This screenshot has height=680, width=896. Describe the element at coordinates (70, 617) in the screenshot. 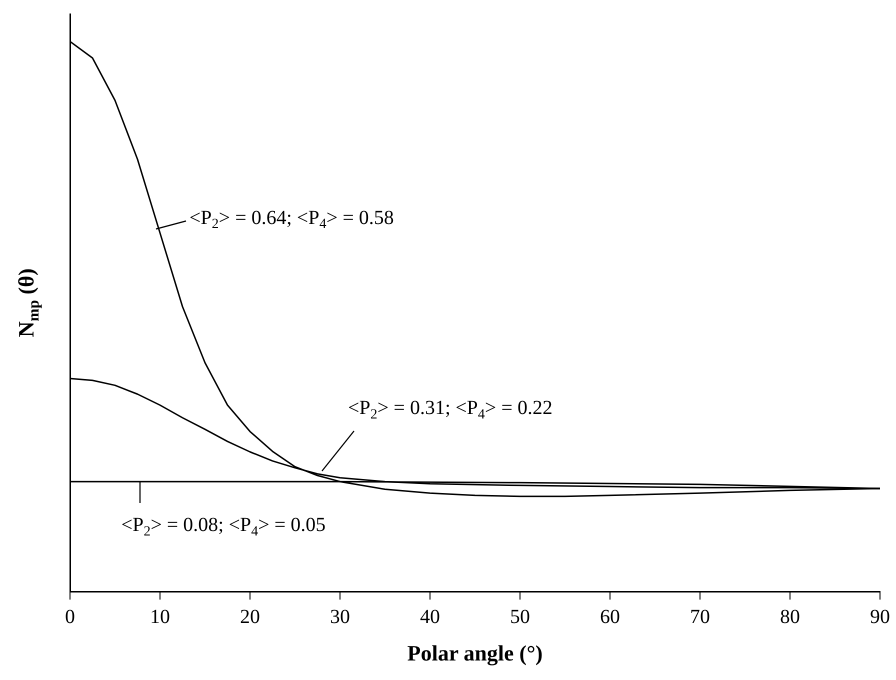

I see `x-tick-label: 0` at that location.